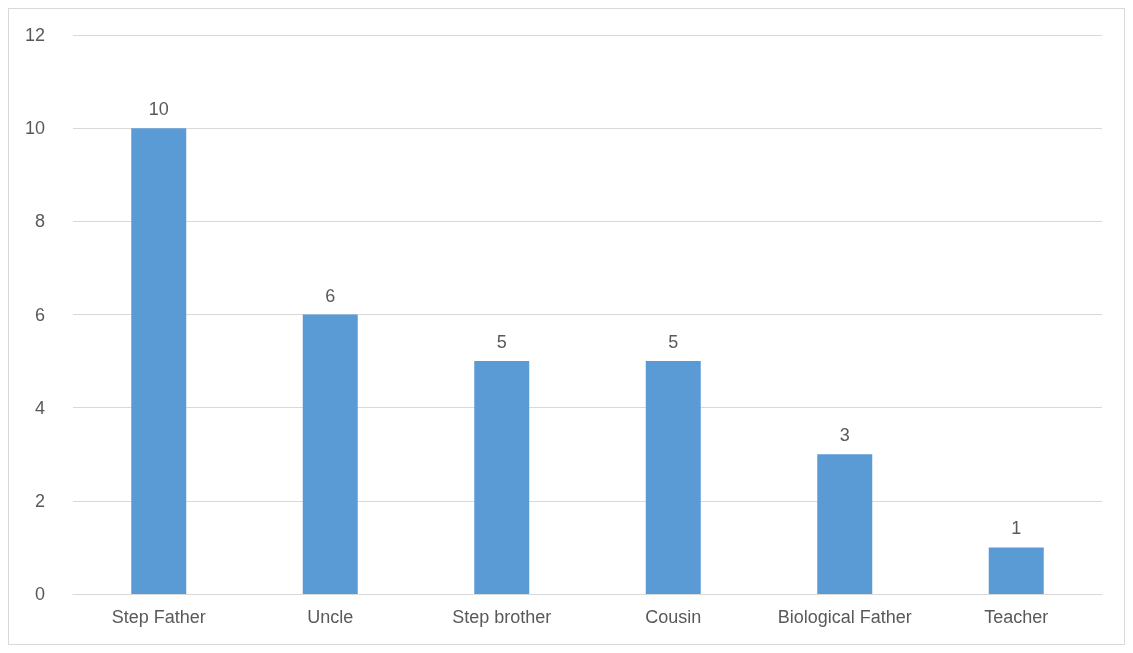 This screenshot has width=1133, height=653. I want to click on x-tick-label: Step brother, so click(502, 617).